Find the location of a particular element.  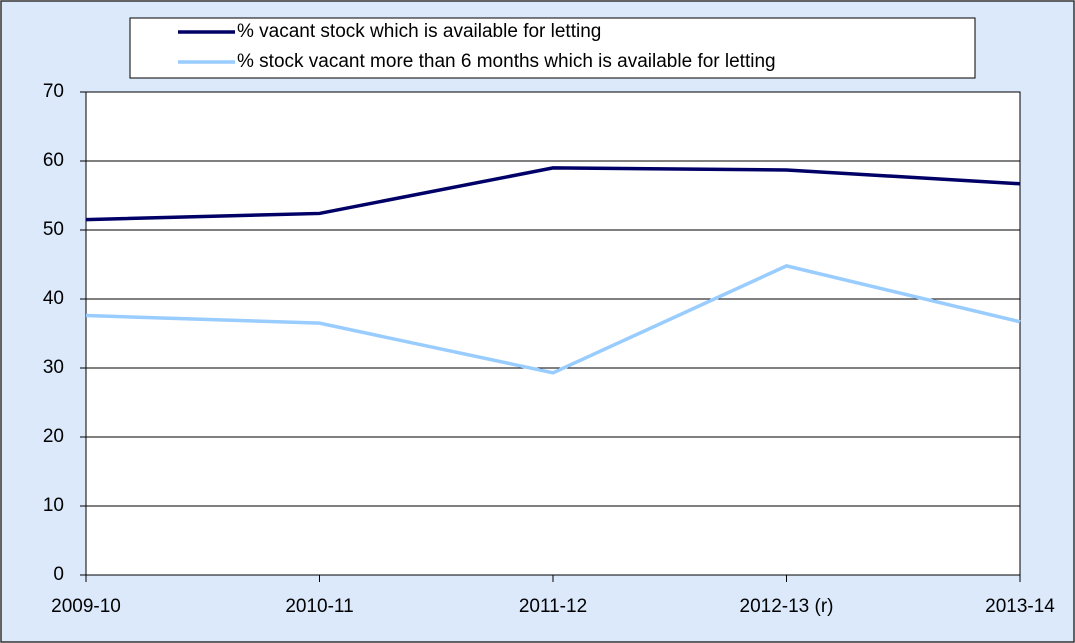

x-tick-label: 2010-11 is located at coordinates (319, 606).